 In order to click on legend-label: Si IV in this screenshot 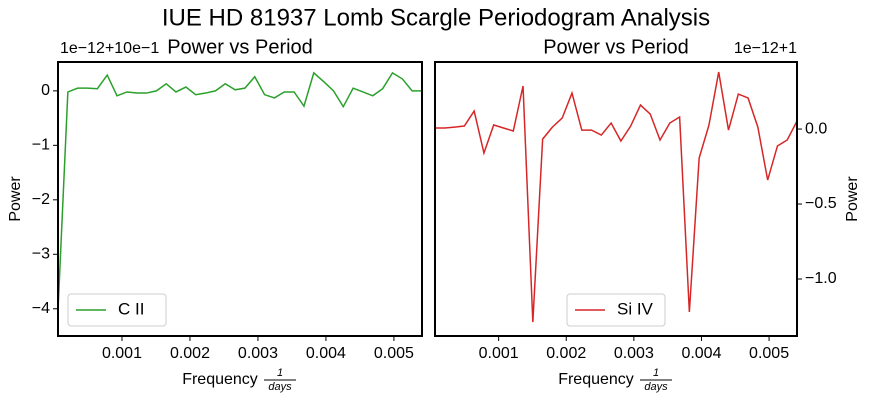, I will do `click(635, 308)`.